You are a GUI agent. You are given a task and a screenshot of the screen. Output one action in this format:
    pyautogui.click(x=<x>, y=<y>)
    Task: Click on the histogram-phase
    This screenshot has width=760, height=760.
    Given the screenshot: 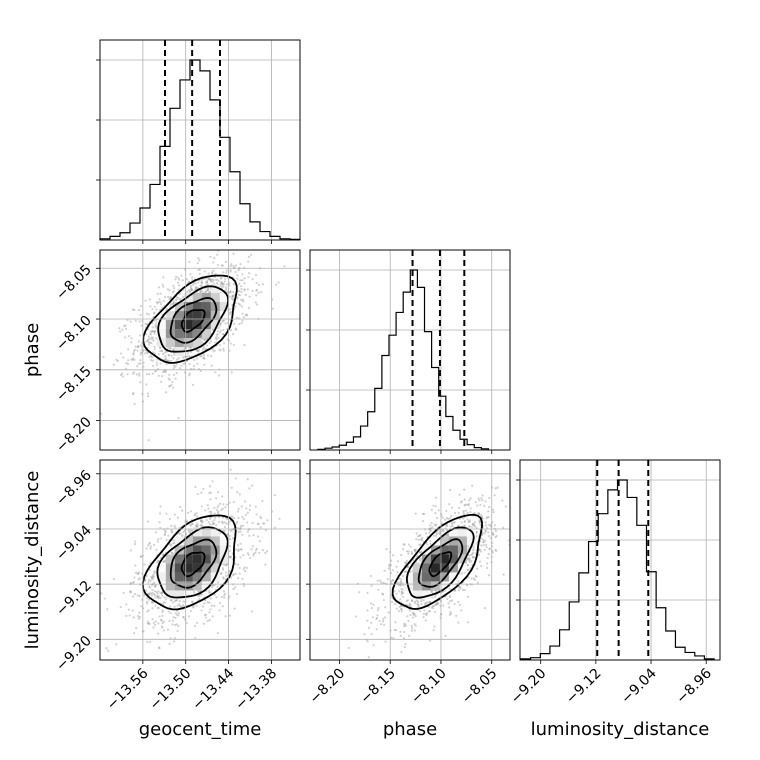 What is the action you would take?
    pyautogui.click(x=403, y=360)
    